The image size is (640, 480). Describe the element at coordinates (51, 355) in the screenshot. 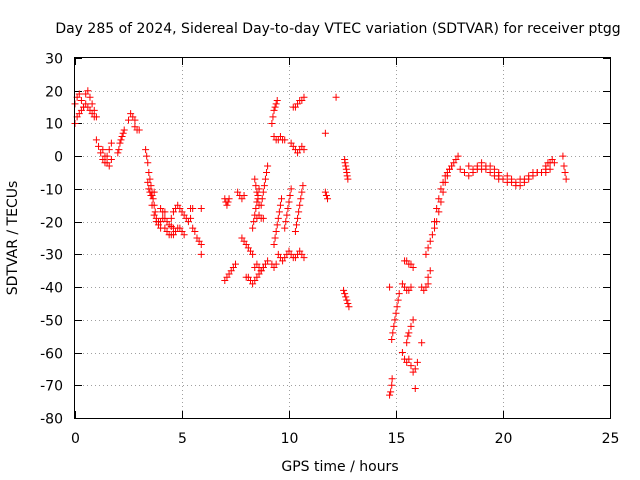

I see `y-tick-label: -60` at that location.